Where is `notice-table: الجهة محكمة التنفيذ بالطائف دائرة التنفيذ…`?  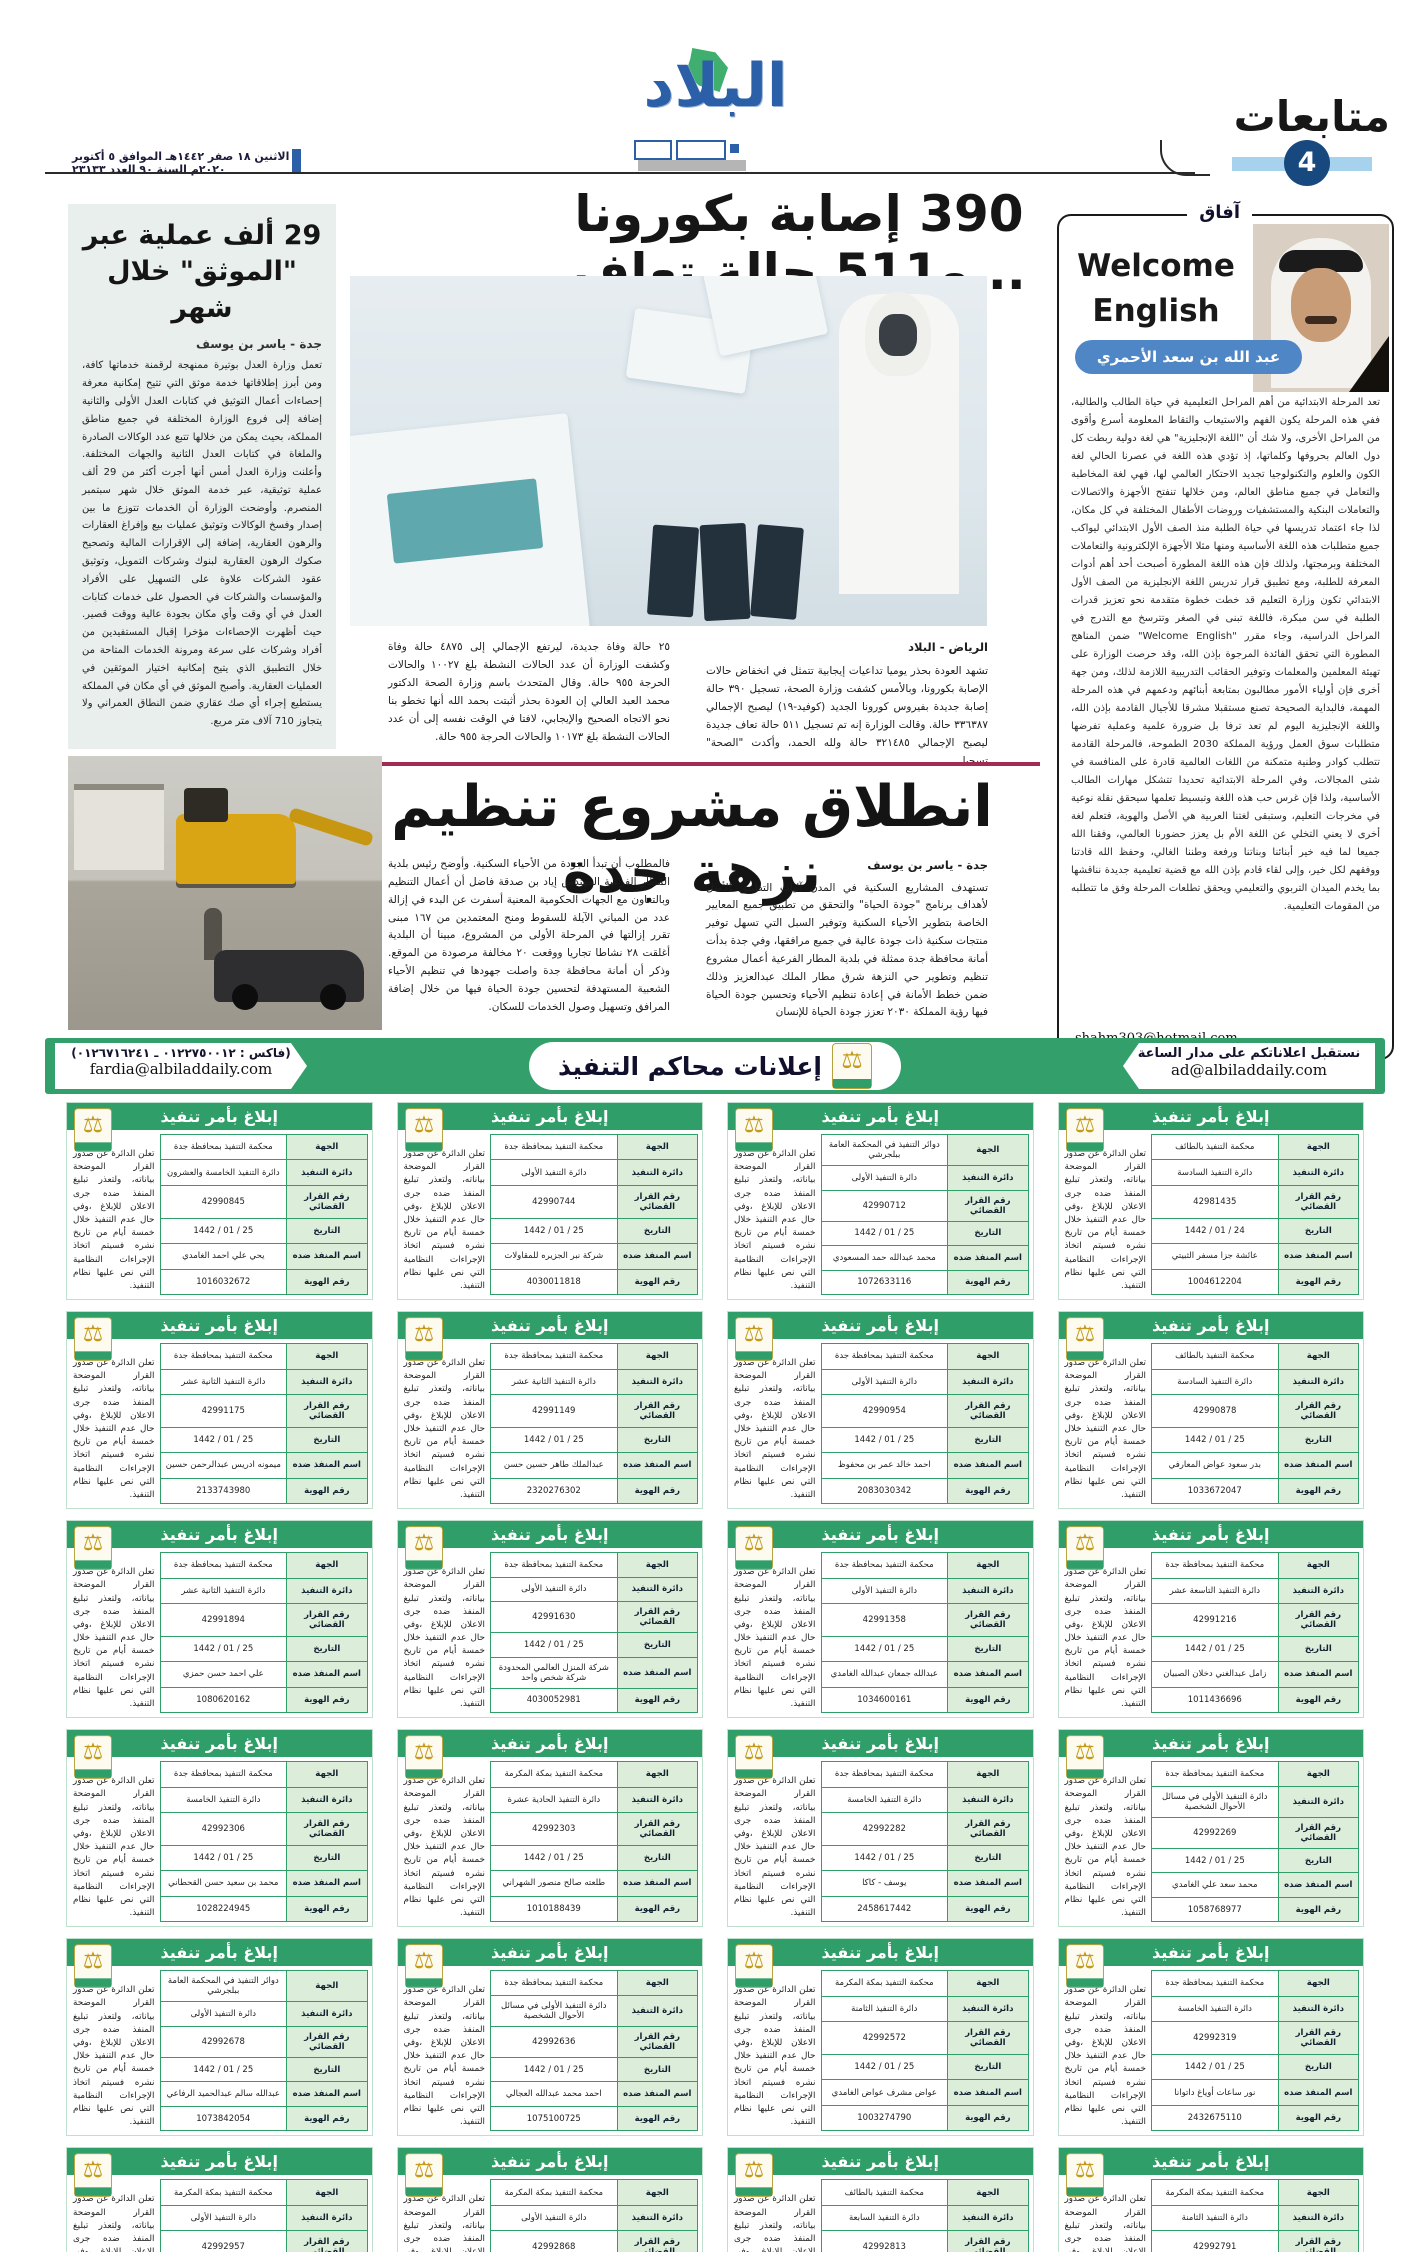 notice-table: الجهة محكمة التنفيذ بالطائف دائرة التنفيذ… is located at coordinates (1255, 1214).